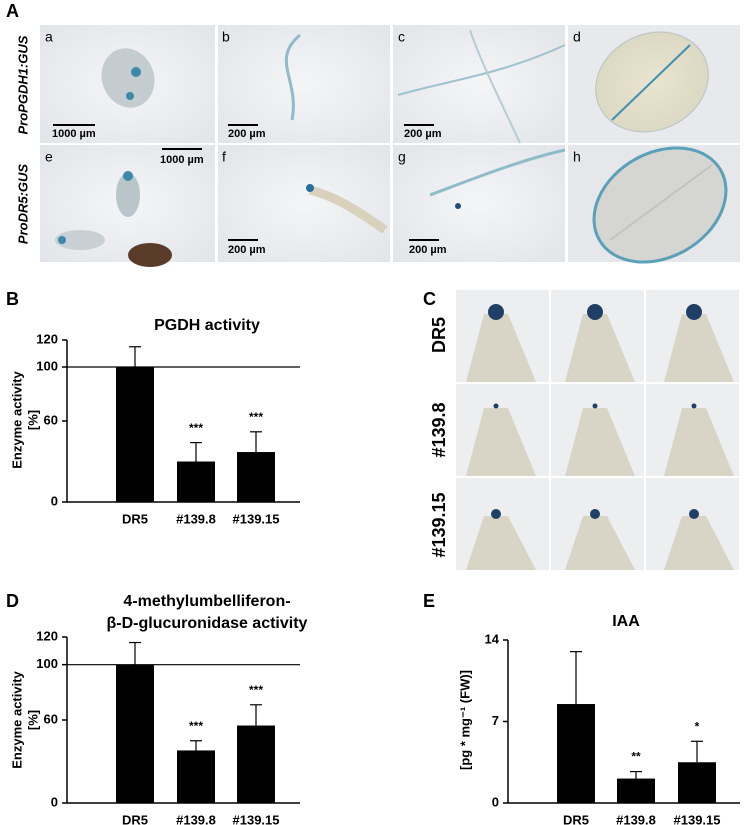 Image resolution: width=747 pixels, height=825 pixels. What do you see at coordinates (12, 601) in the screenshot?
I see `panel-label: D` at bounding box center [12, 601].